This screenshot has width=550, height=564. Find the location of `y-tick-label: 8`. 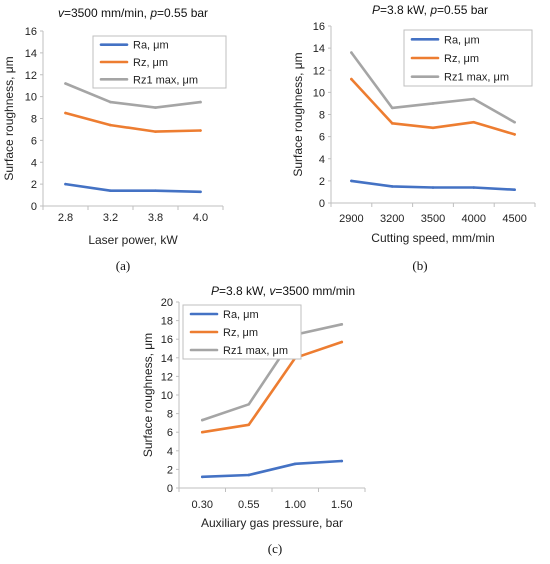

y-tick-label: 8 is located at coordinates (34, 120).